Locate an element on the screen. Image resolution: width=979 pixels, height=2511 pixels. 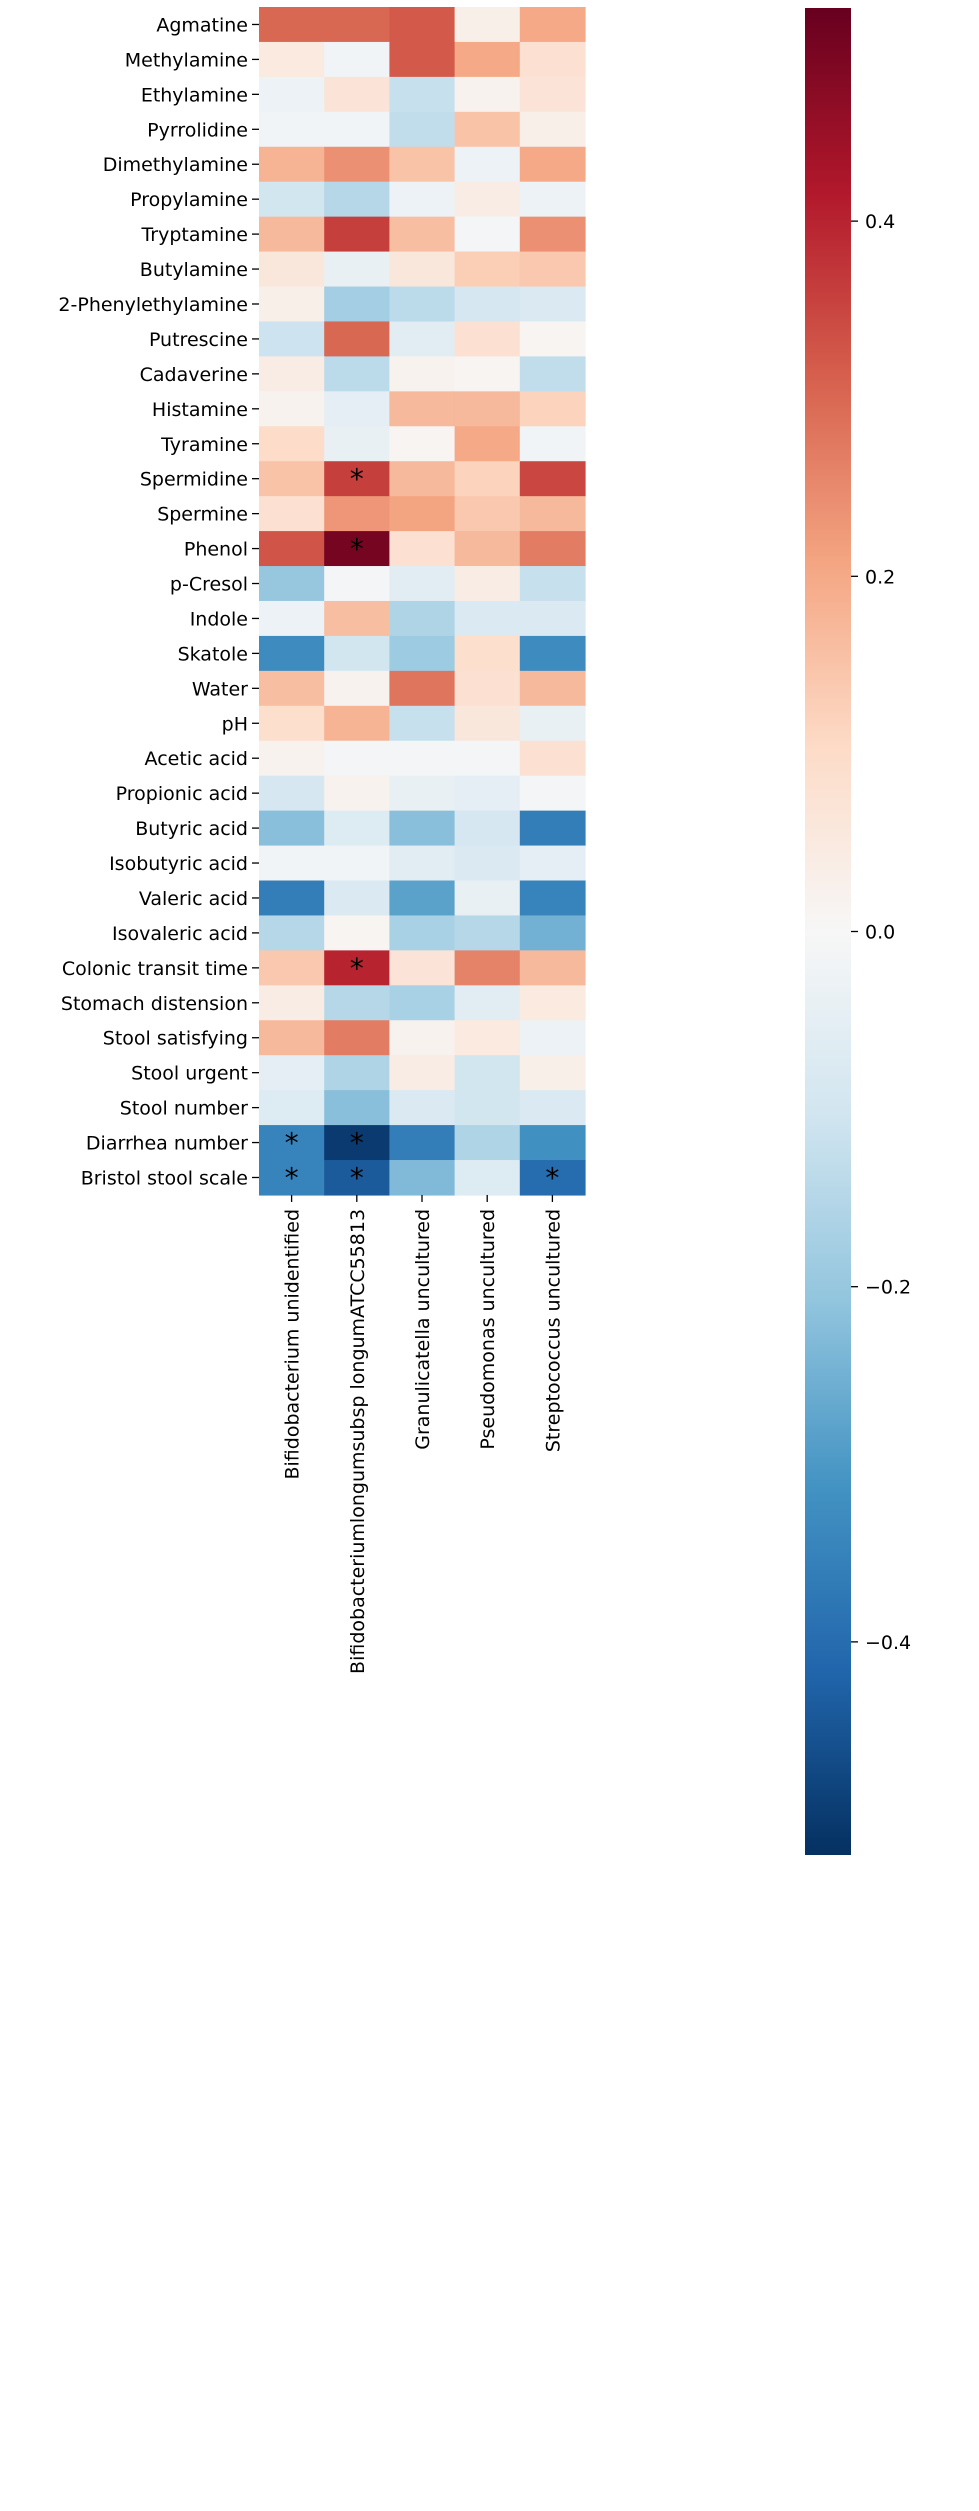
row-label-propylamine: Propylamine is located at coordinates (189, 200).